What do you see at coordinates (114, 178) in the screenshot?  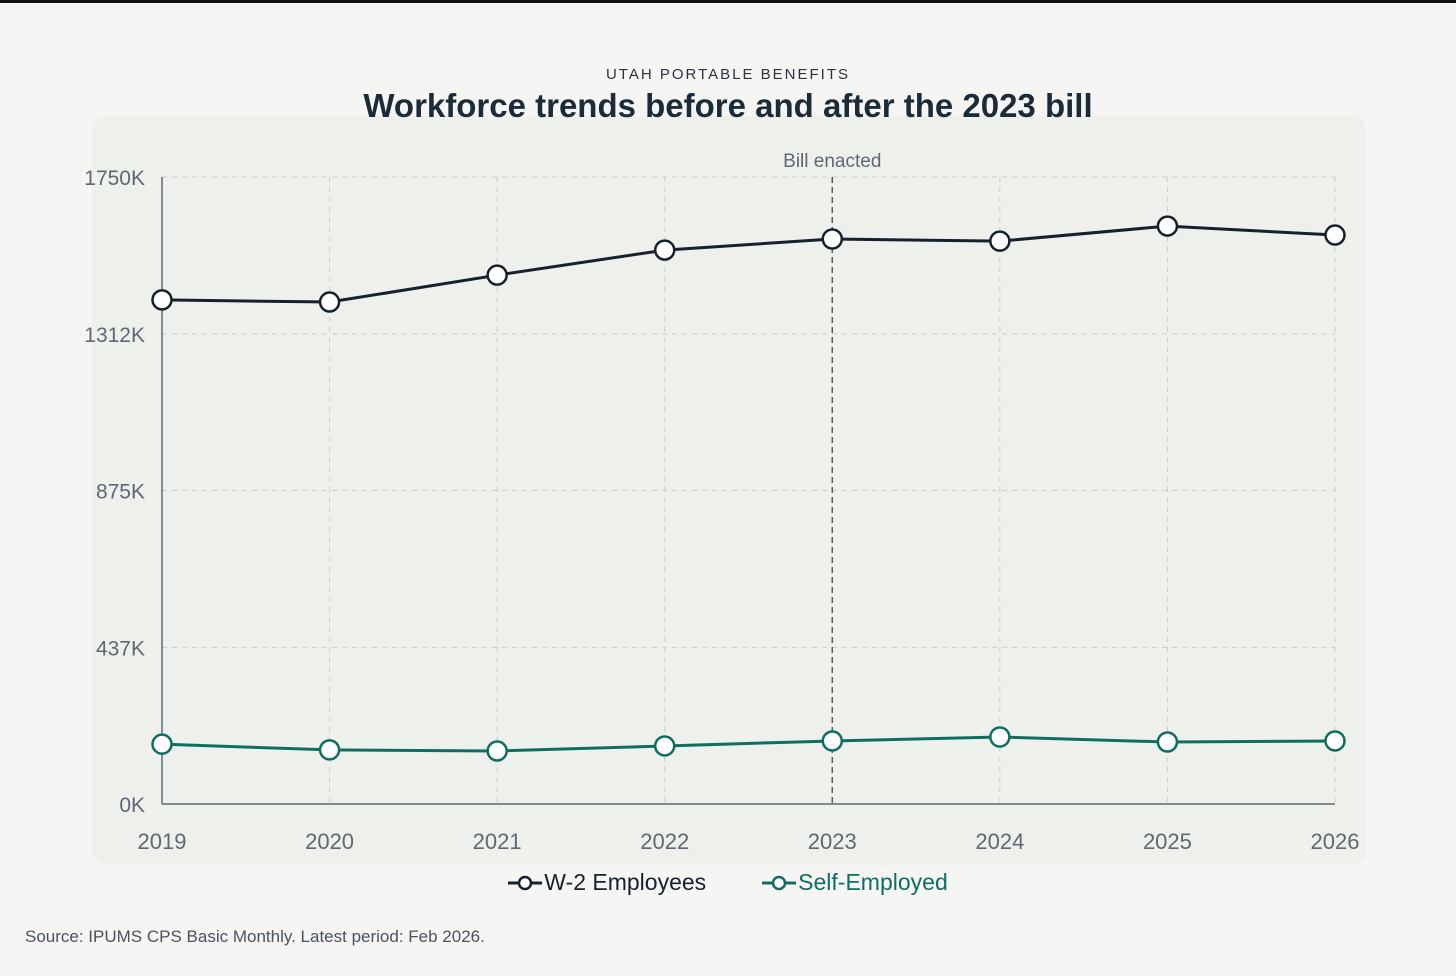 I see `y-tick-label: 1750K` at bounding box center [114, 178].